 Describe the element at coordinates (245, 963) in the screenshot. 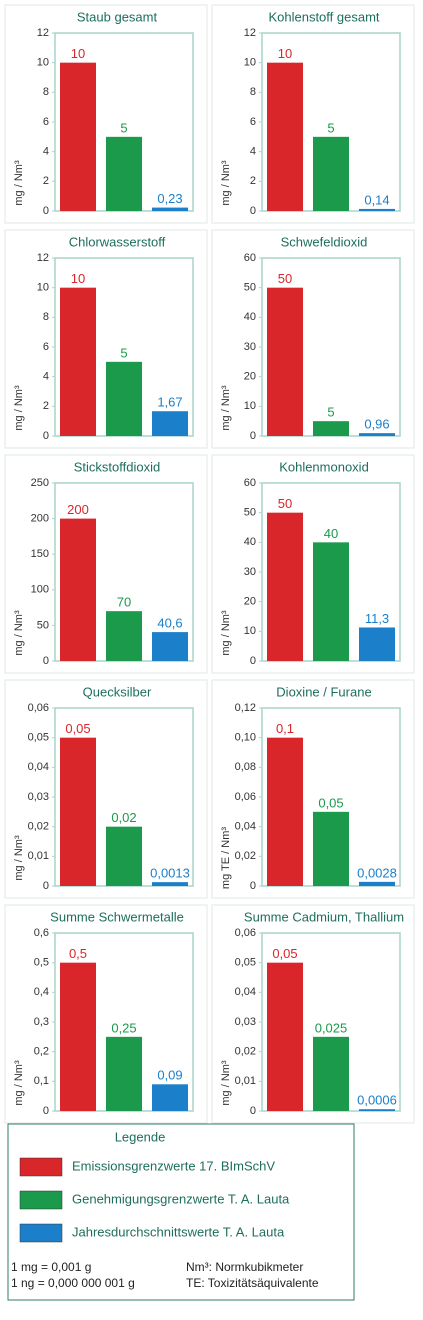

I see `y-tick-label: 0,05` at that location.